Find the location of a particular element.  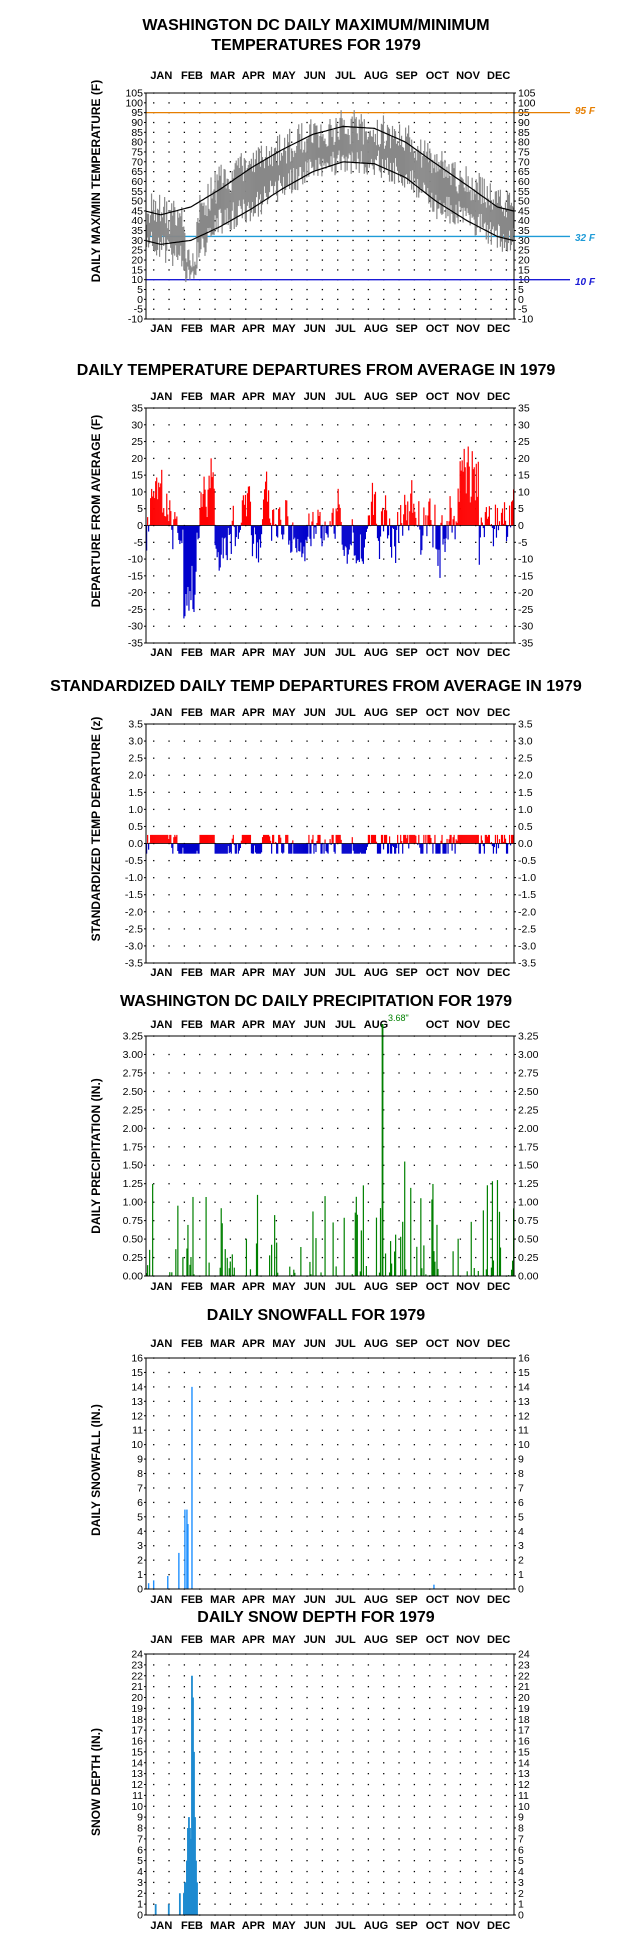

dep-top-month-label: OCT is located at coordinates (438, 397).